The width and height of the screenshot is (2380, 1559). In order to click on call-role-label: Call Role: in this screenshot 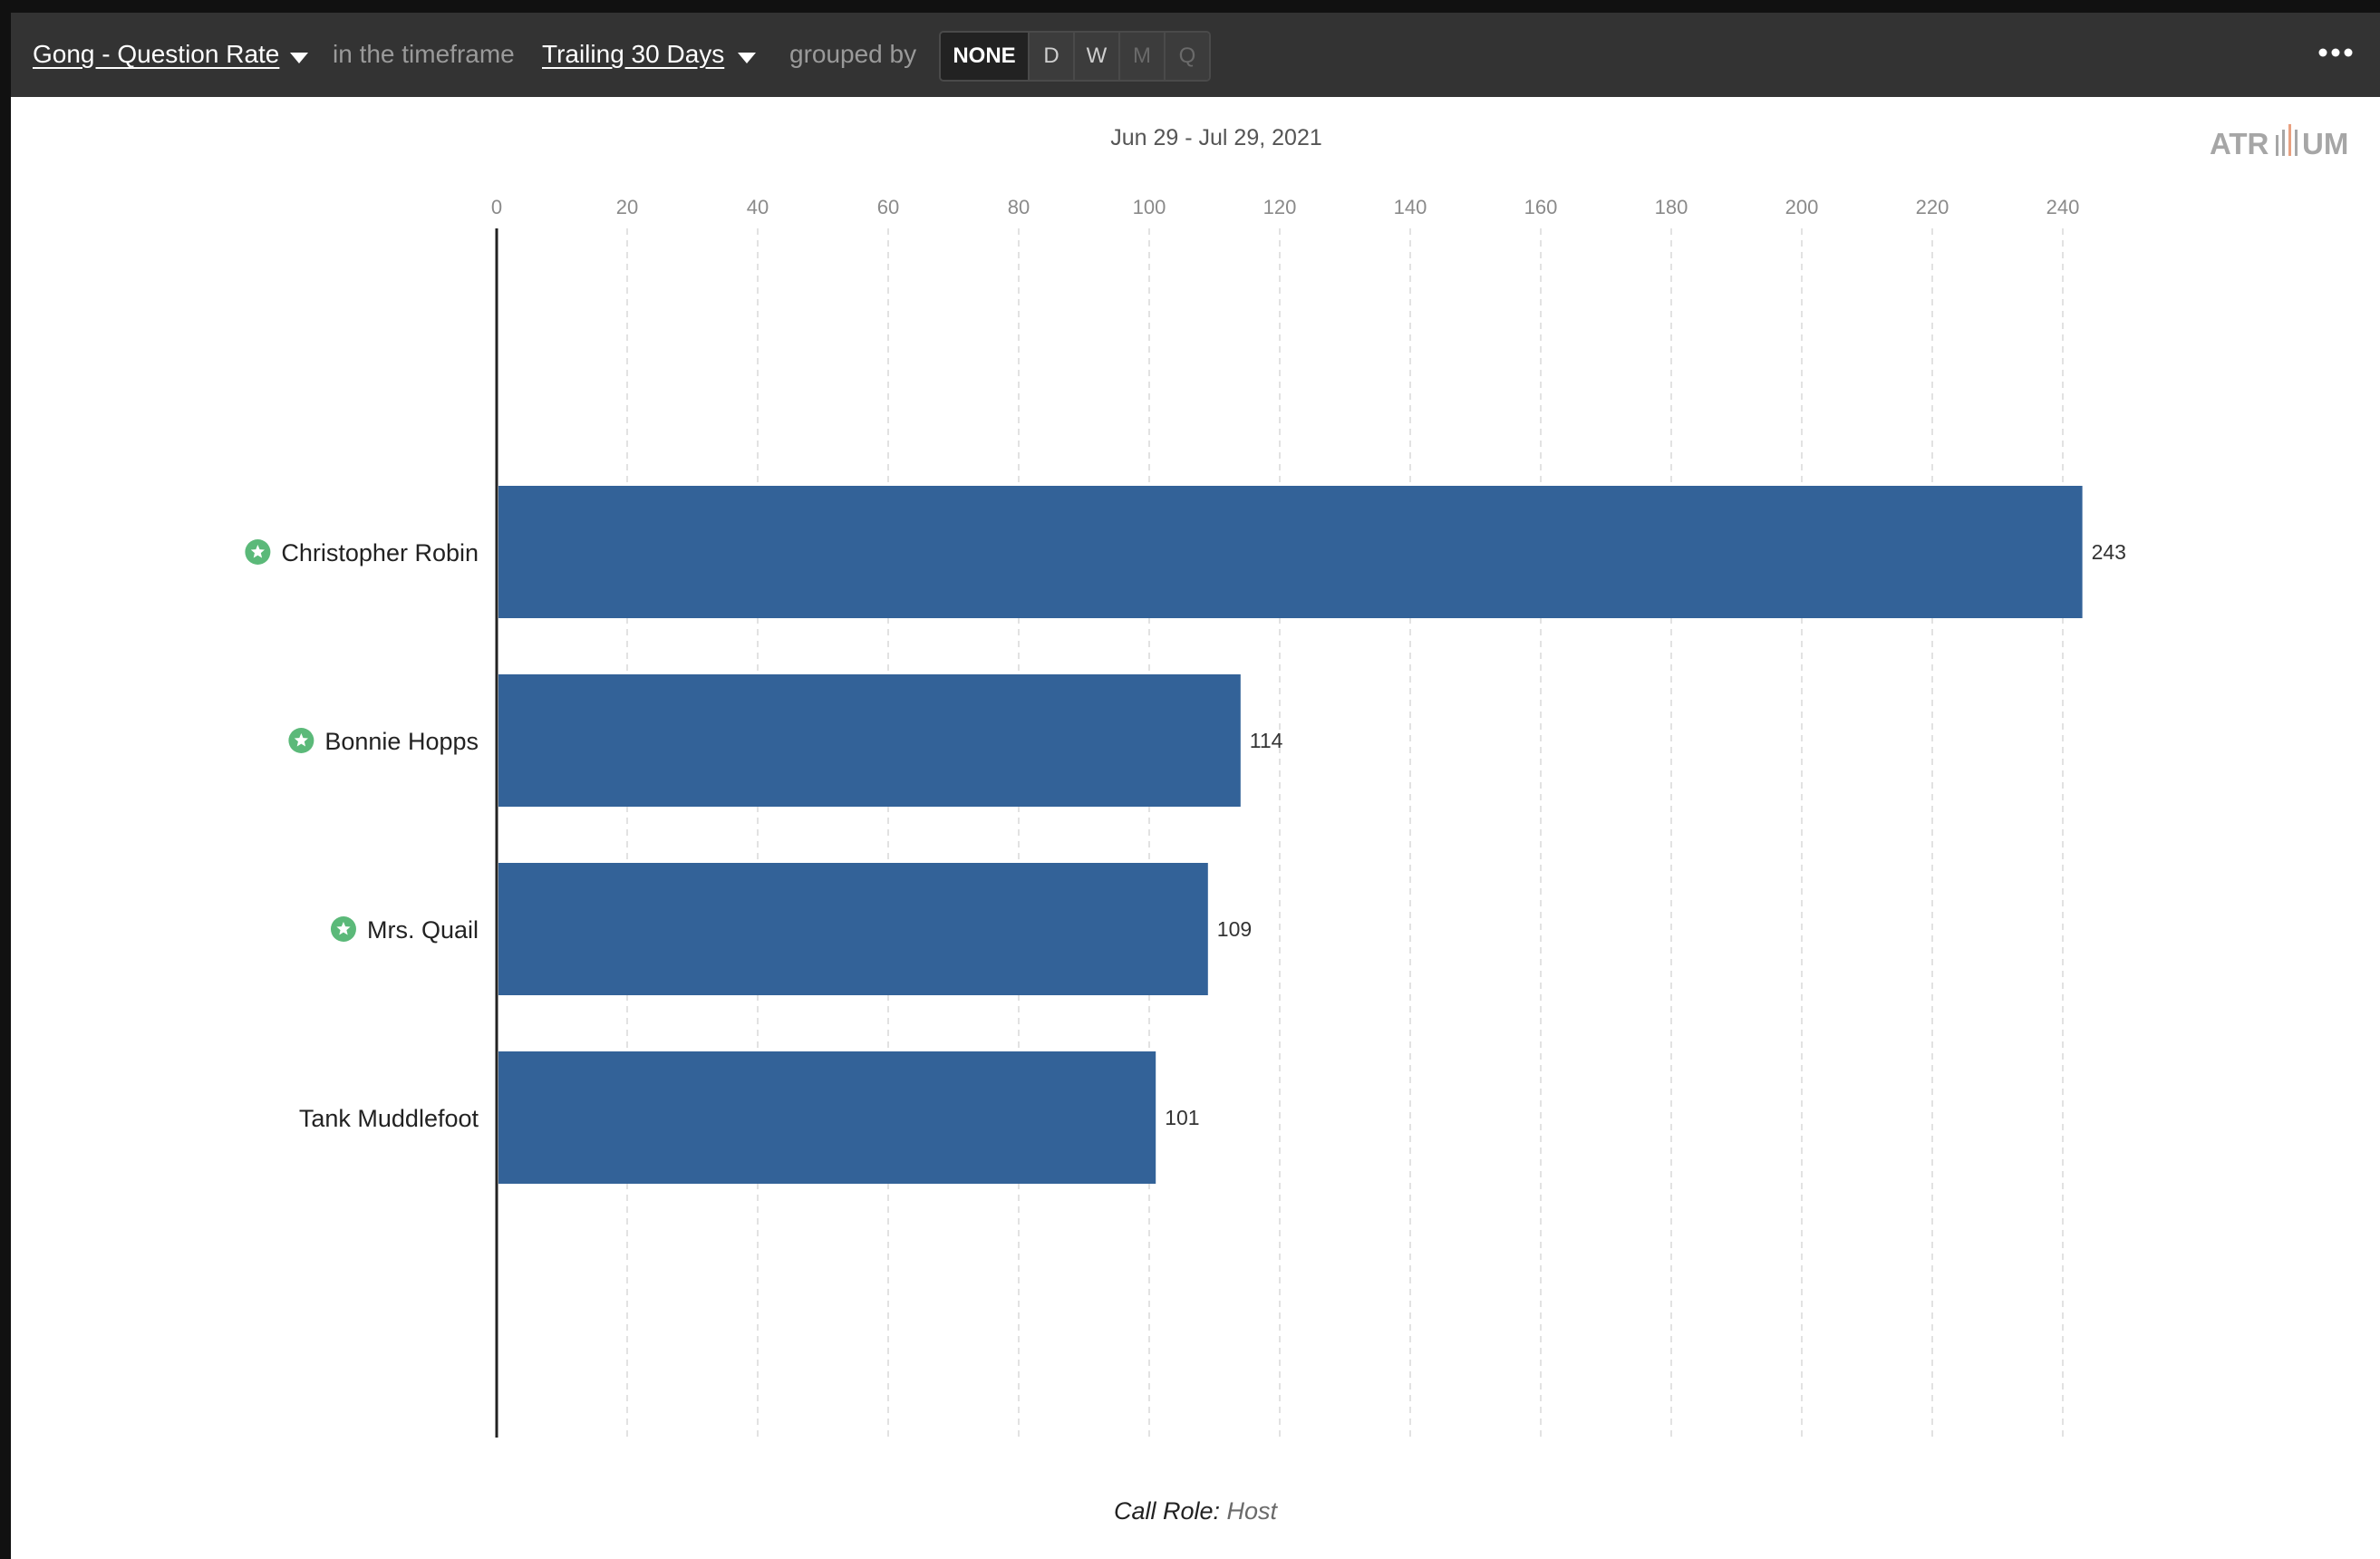, I will do `click(1167, 1511)`.